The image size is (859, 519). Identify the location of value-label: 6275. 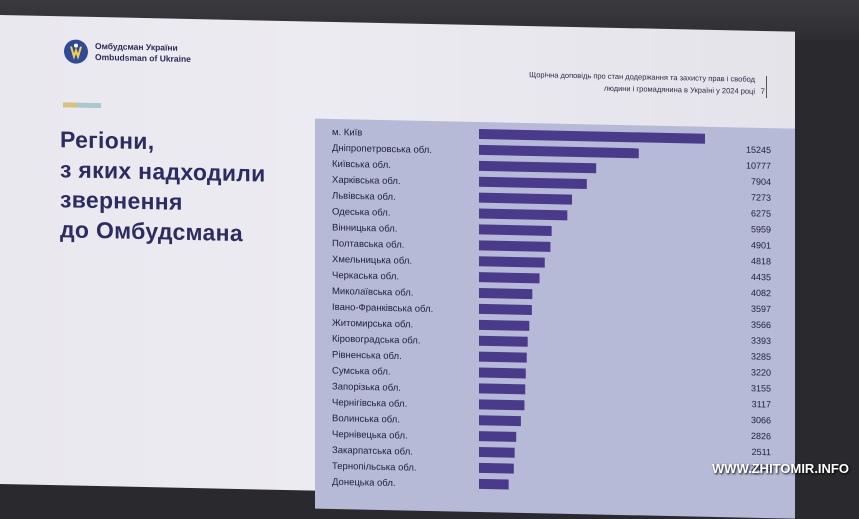
(761, 213).